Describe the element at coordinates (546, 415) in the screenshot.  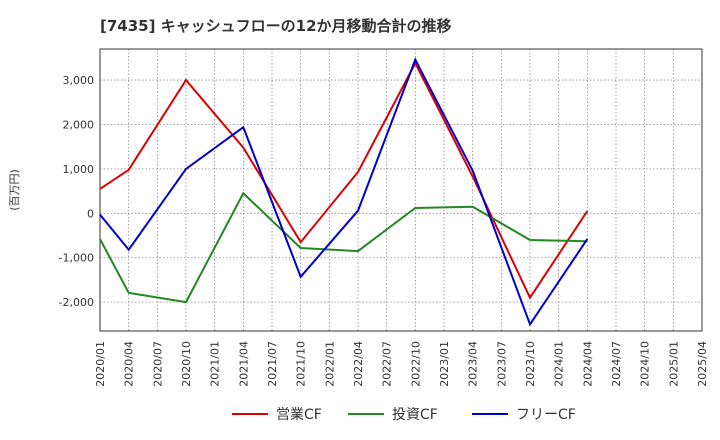
I see `legend-label: フリーCF` at that location.